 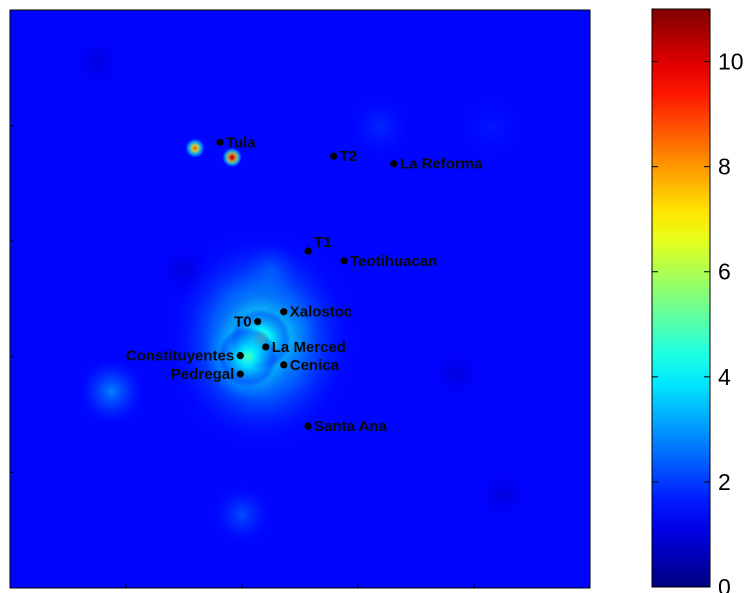 I want to click on site-label: Teotihuacan, so click(x=393, y=261).